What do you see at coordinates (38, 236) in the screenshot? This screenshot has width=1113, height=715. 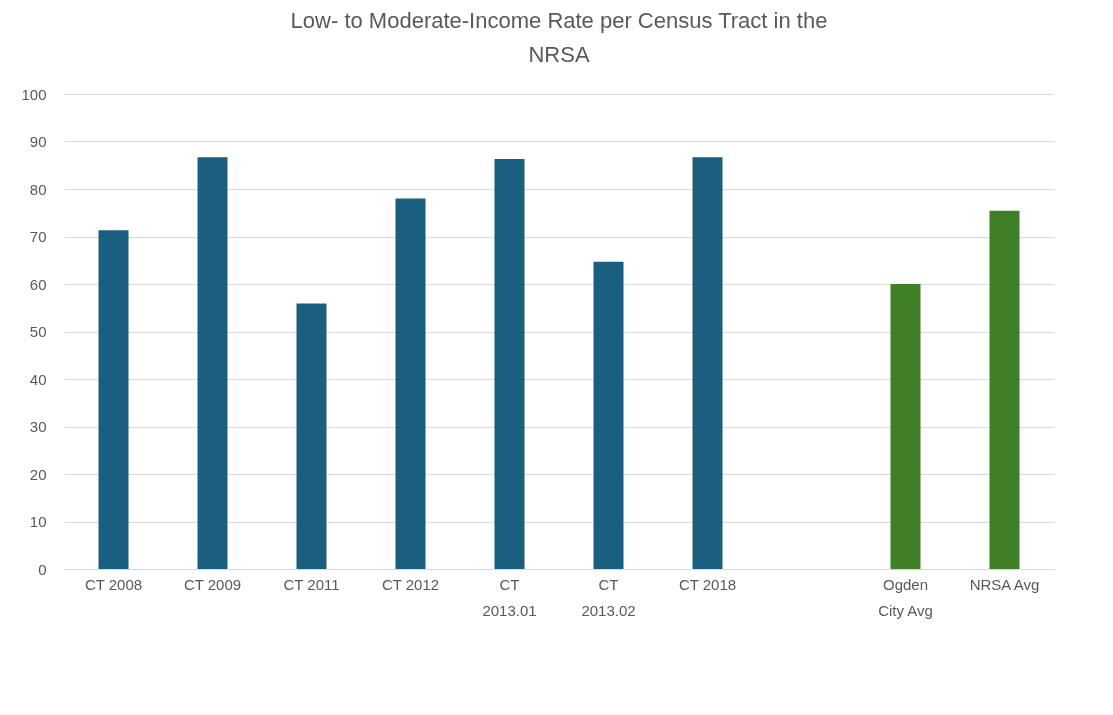 I see `y-tick-label: 70` at bounding box center [38, 236].